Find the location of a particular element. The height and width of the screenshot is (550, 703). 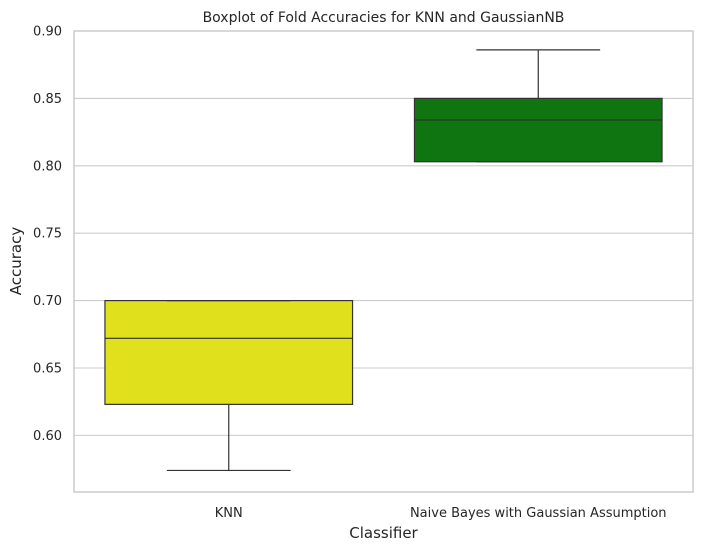

y-tick-label: 0.75 is located at coordinates (47, 234).